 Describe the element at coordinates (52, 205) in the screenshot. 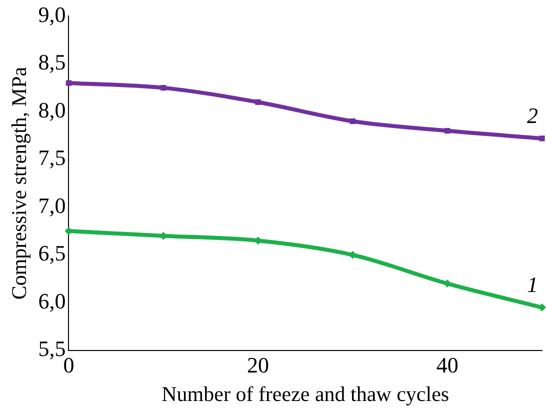

I see `y-tick-label: 7,0` at that location.